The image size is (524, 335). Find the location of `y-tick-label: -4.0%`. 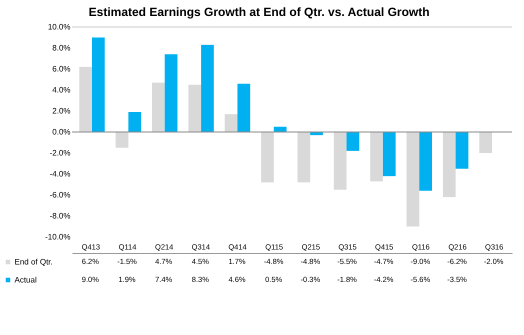

y-tick-label: -4.0% is located at coordinates (60, 174).